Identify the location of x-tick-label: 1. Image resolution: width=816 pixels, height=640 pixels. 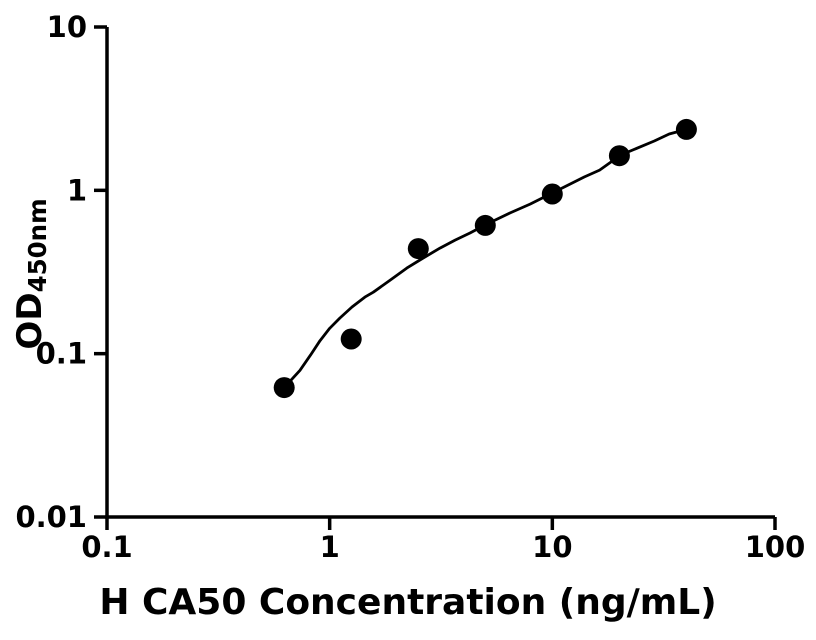
(330, 547).